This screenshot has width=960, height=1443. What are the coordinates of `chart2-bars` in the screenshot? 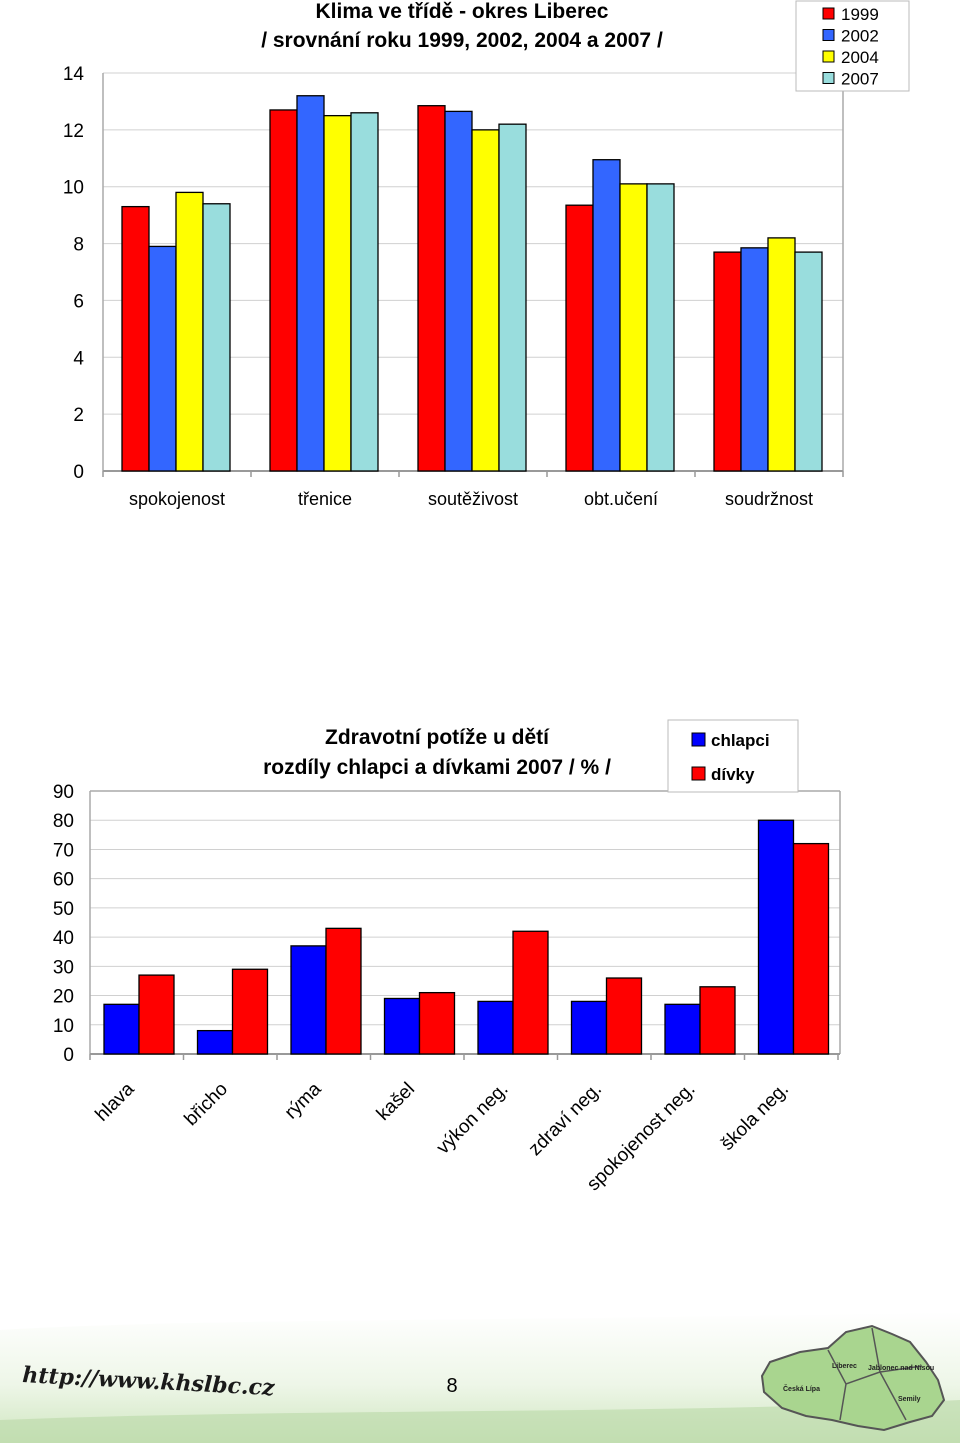 It's located at (466, 937).